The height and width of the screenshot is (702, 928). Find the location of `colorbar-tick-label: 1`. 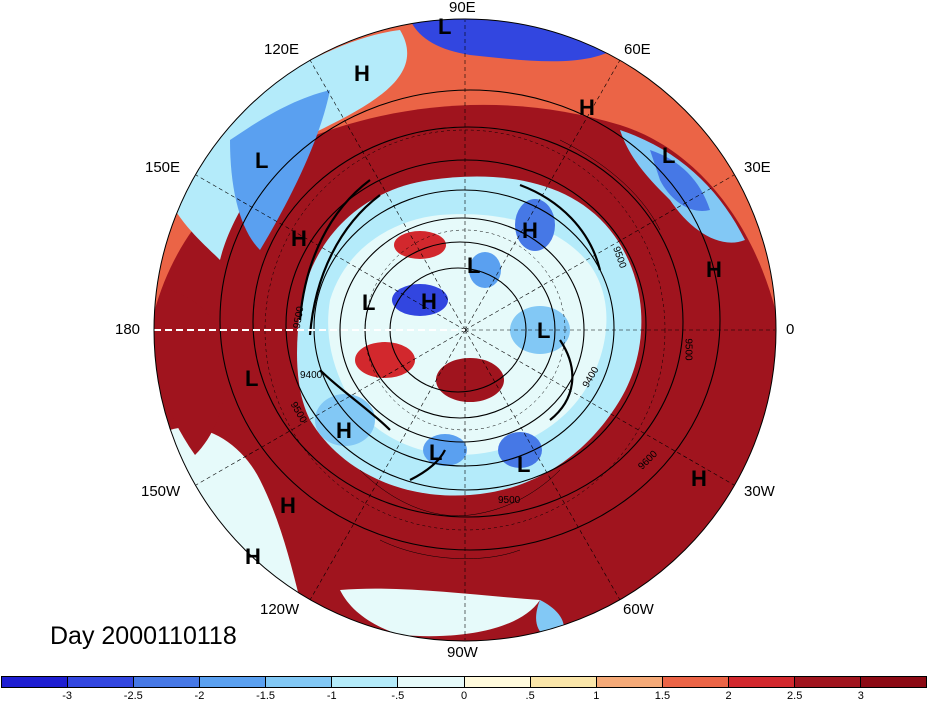

colorbar-tick-label: 1 is located at coordinates (596, 696).